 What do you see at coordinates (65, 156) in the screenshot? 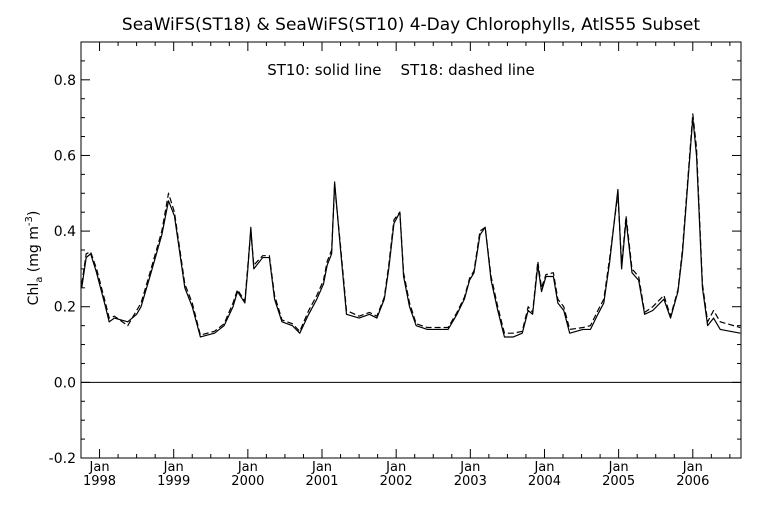
I see `y-tick-label: 0.6` at bounding box center [65, 156].